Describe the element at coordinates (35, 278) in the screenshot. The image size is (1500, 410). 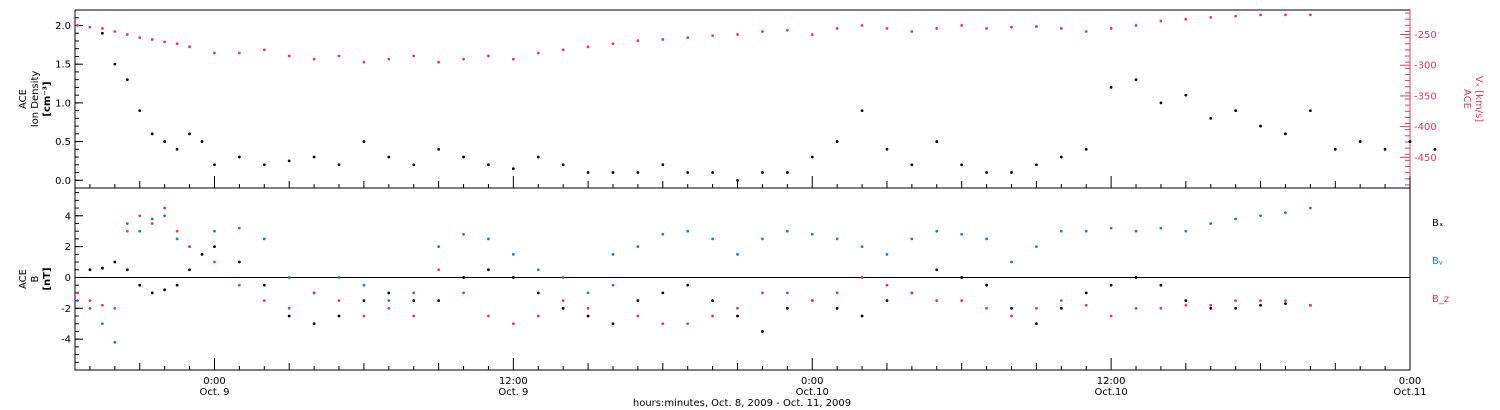
I see `bottom-ylabel-b: B` at that location.